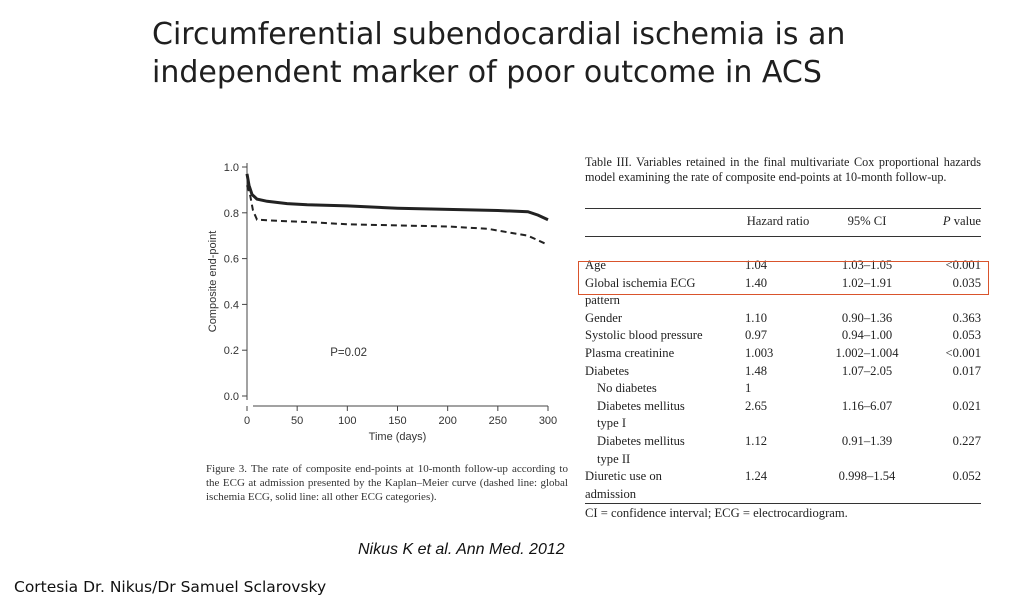 The image size is (1024, 616). I want to click on row-variable-text: No diabetes, so click(627, 388).